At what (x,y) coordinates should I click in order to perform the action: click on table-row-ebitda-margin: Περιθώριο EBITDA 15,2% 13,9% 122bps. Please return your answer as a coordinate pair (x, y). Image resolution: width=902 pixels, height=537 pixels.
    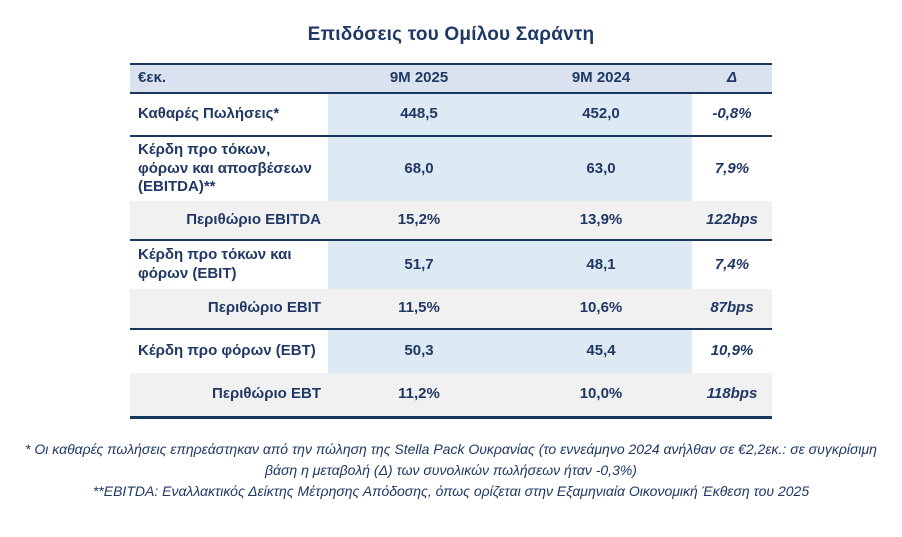
    Looking at the image, I should click on (451, 221).